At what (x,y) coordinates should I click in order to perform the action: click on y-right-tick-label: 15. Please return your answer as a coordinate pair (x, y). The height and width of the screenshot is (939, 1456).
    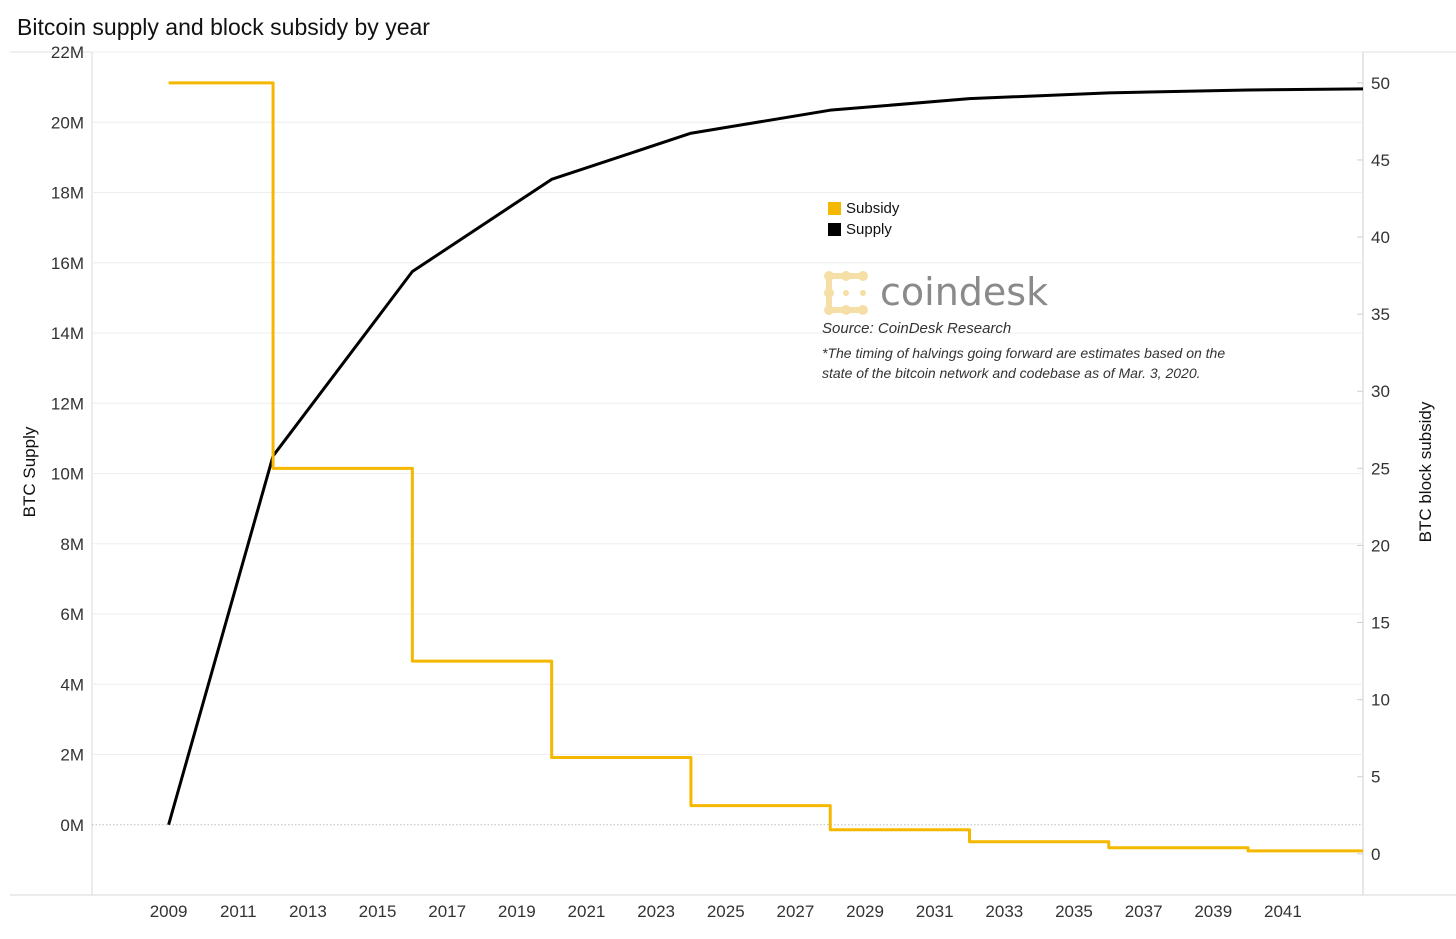
    Looking at the image, I should click on (1380, 623).